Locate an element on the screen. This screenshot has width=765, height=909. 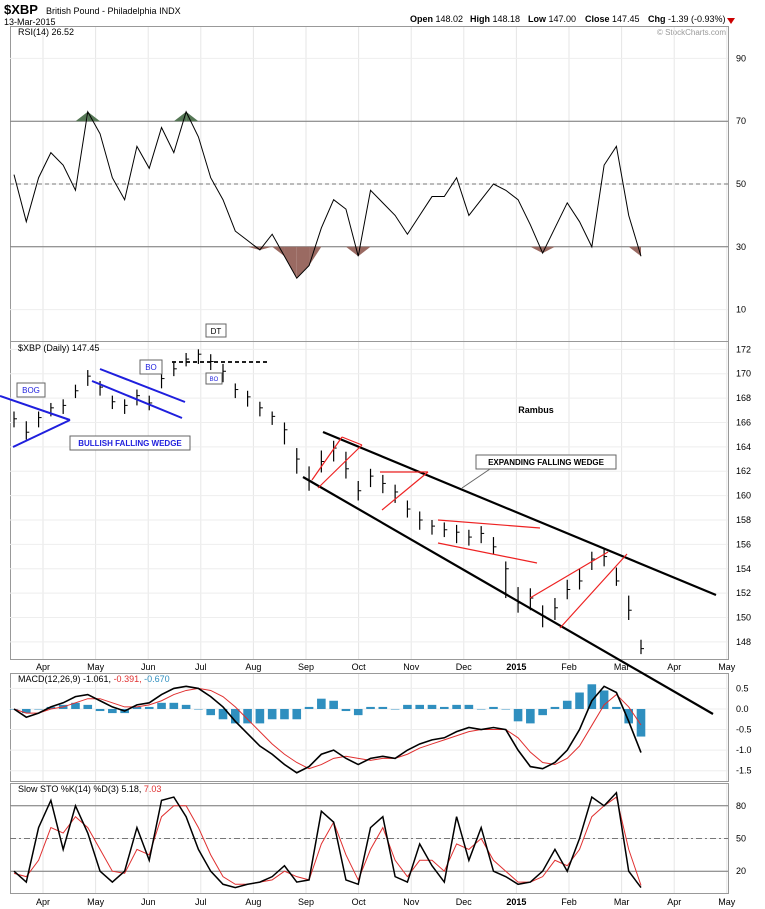
wedge-lower-trendline is located at coordinates (508, 595).